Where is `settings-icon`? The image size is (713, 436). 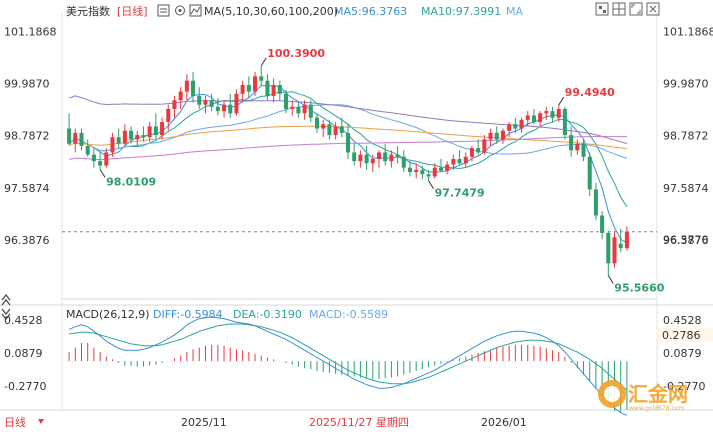
settings-icon is located at coordinates (180, 10).